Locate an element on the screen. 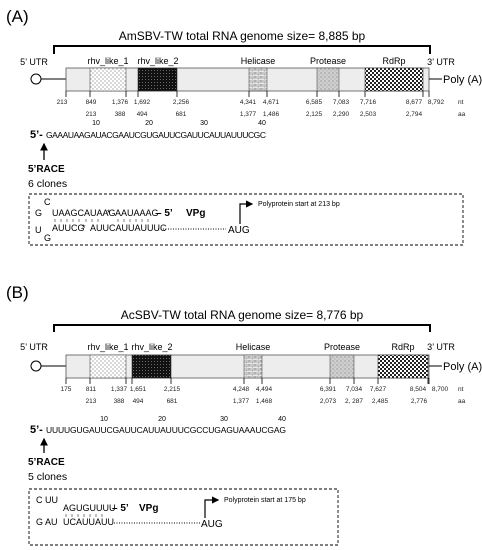  clone-count: 6 clones is located at coordinates (47, 184).